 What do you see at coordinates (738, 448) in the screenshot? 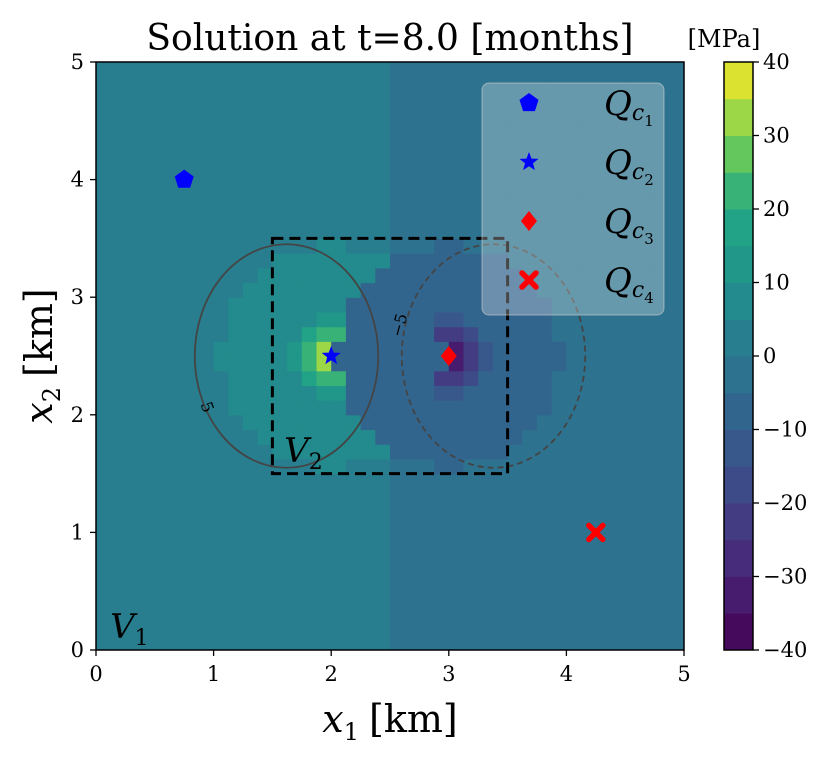
I see `colorbar-band` at bounding box center [738, 448].